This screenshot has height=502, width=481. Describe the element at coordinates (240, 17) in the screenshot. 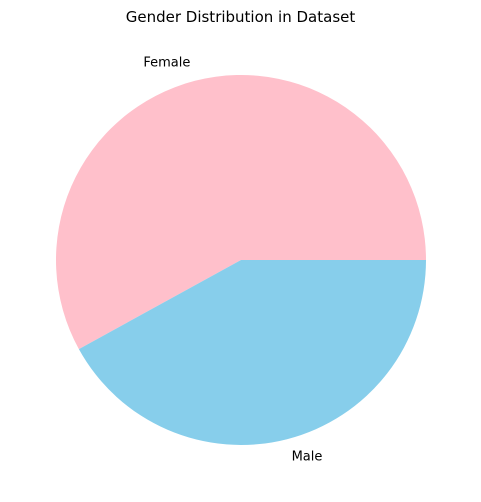

I see `chart-title: Gender Distribution in Dataset` at that location.